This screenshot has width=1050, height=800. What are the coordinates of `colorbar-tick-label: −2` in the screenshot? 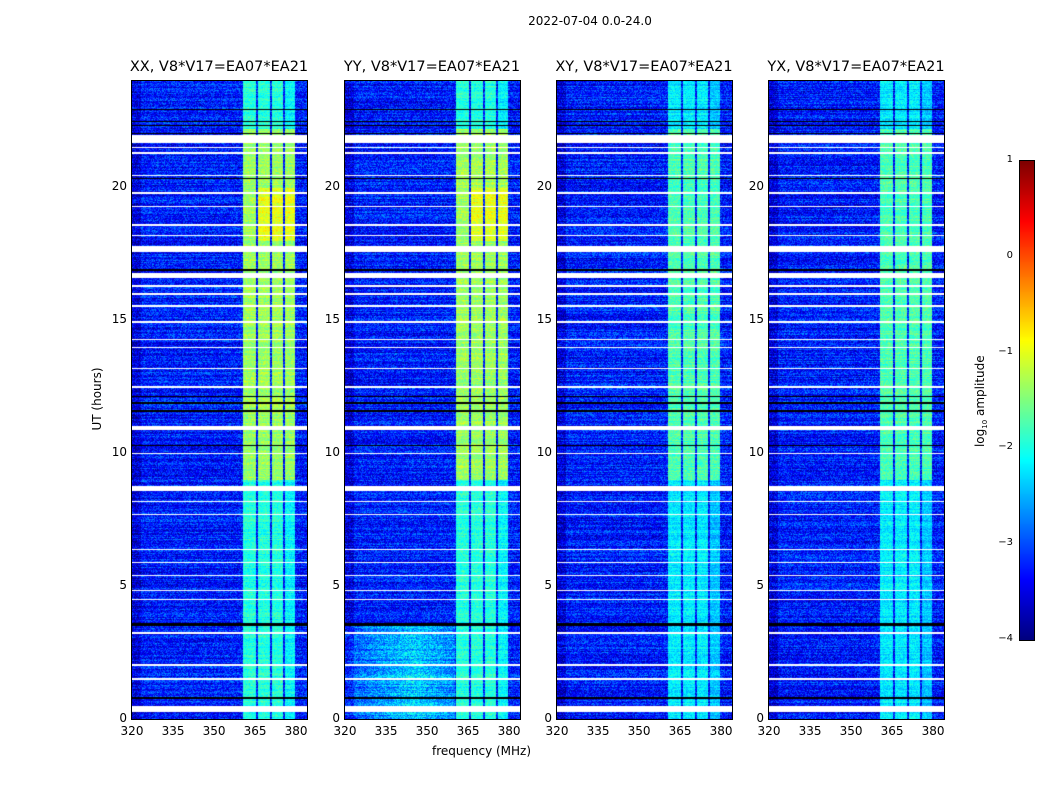 It's located at (1005, 447).